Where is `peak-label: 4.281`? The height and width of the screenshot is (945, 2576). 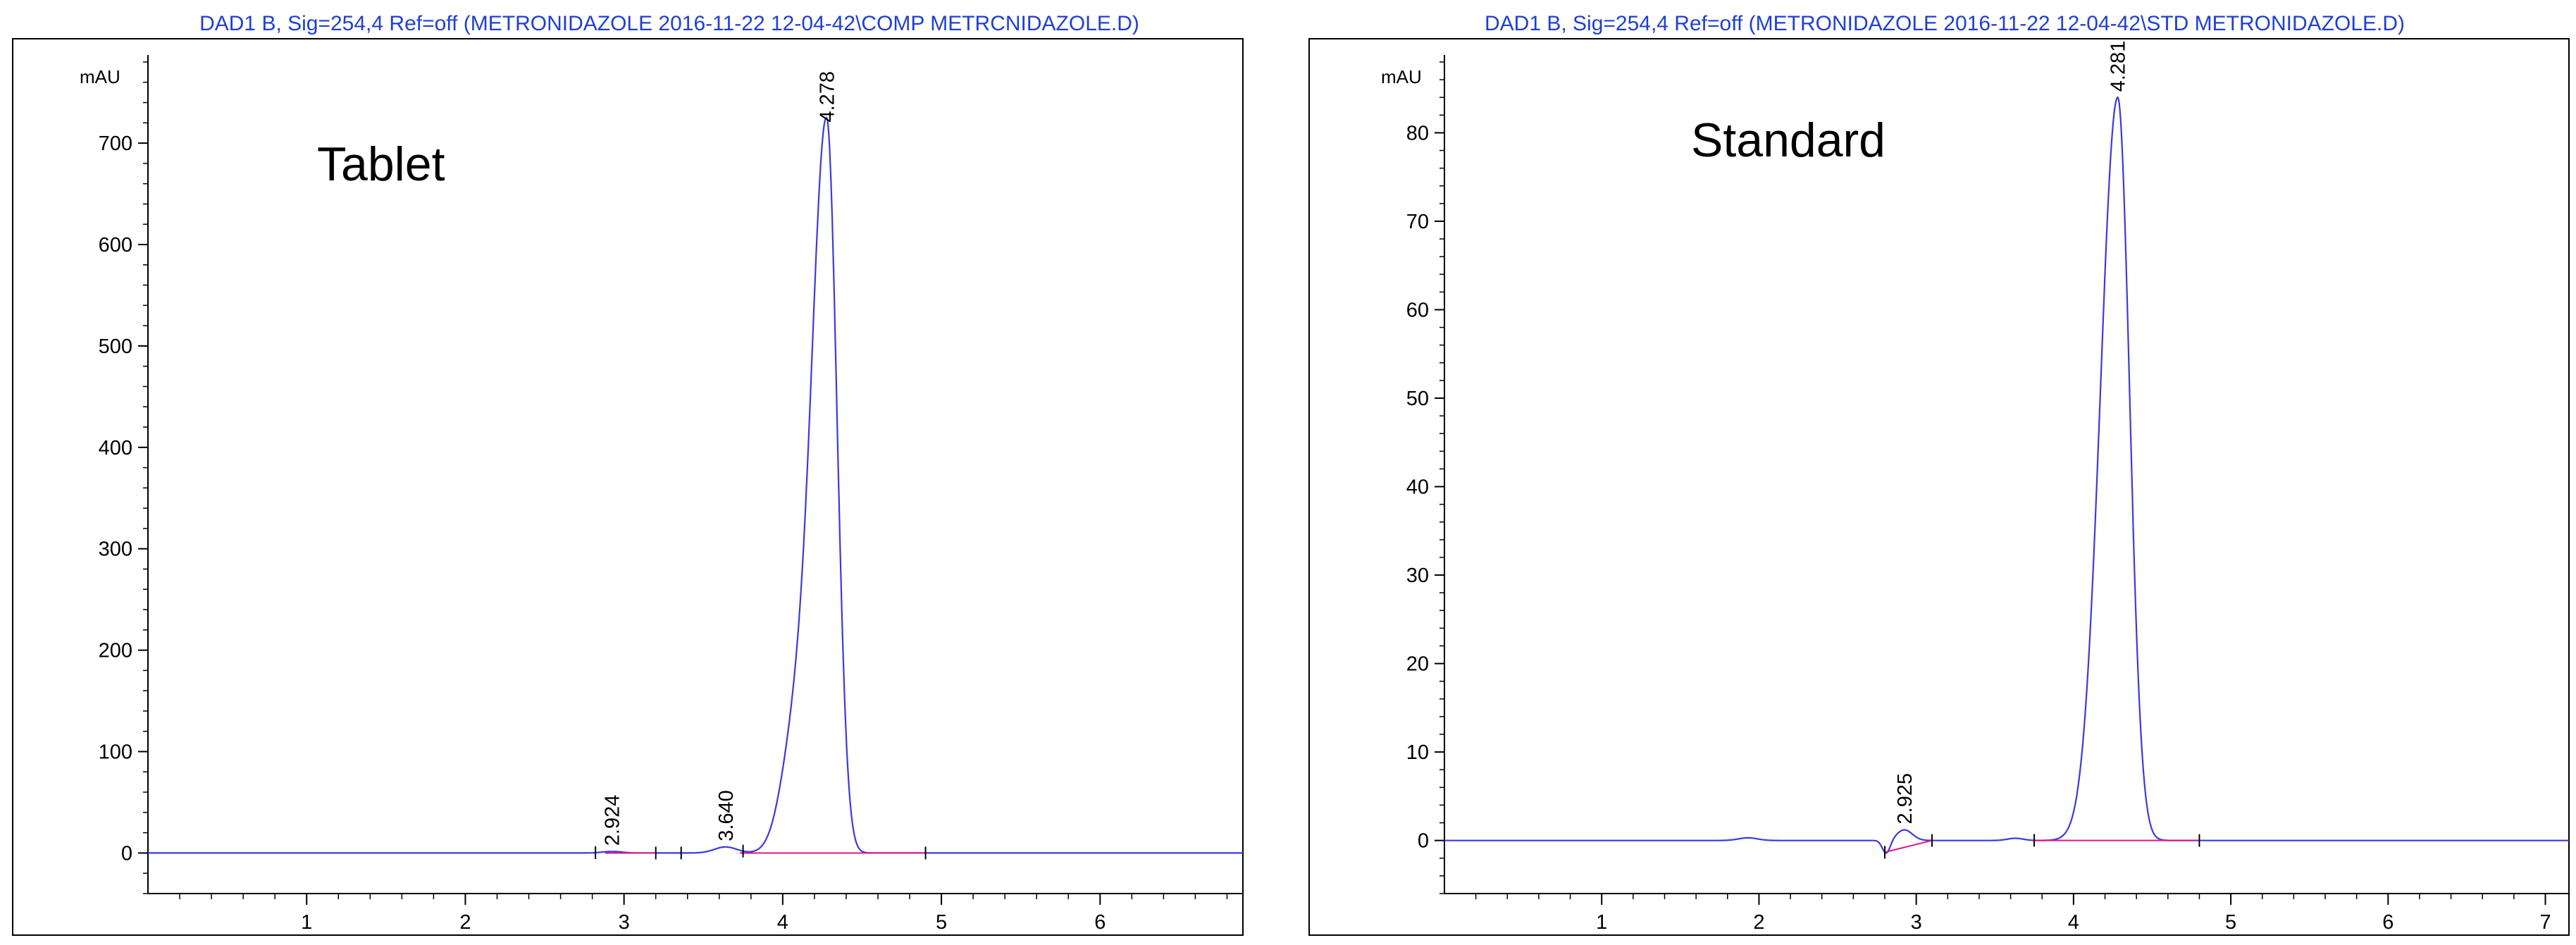
peak-label: 4.281 is located at coordinates (2118, 66).